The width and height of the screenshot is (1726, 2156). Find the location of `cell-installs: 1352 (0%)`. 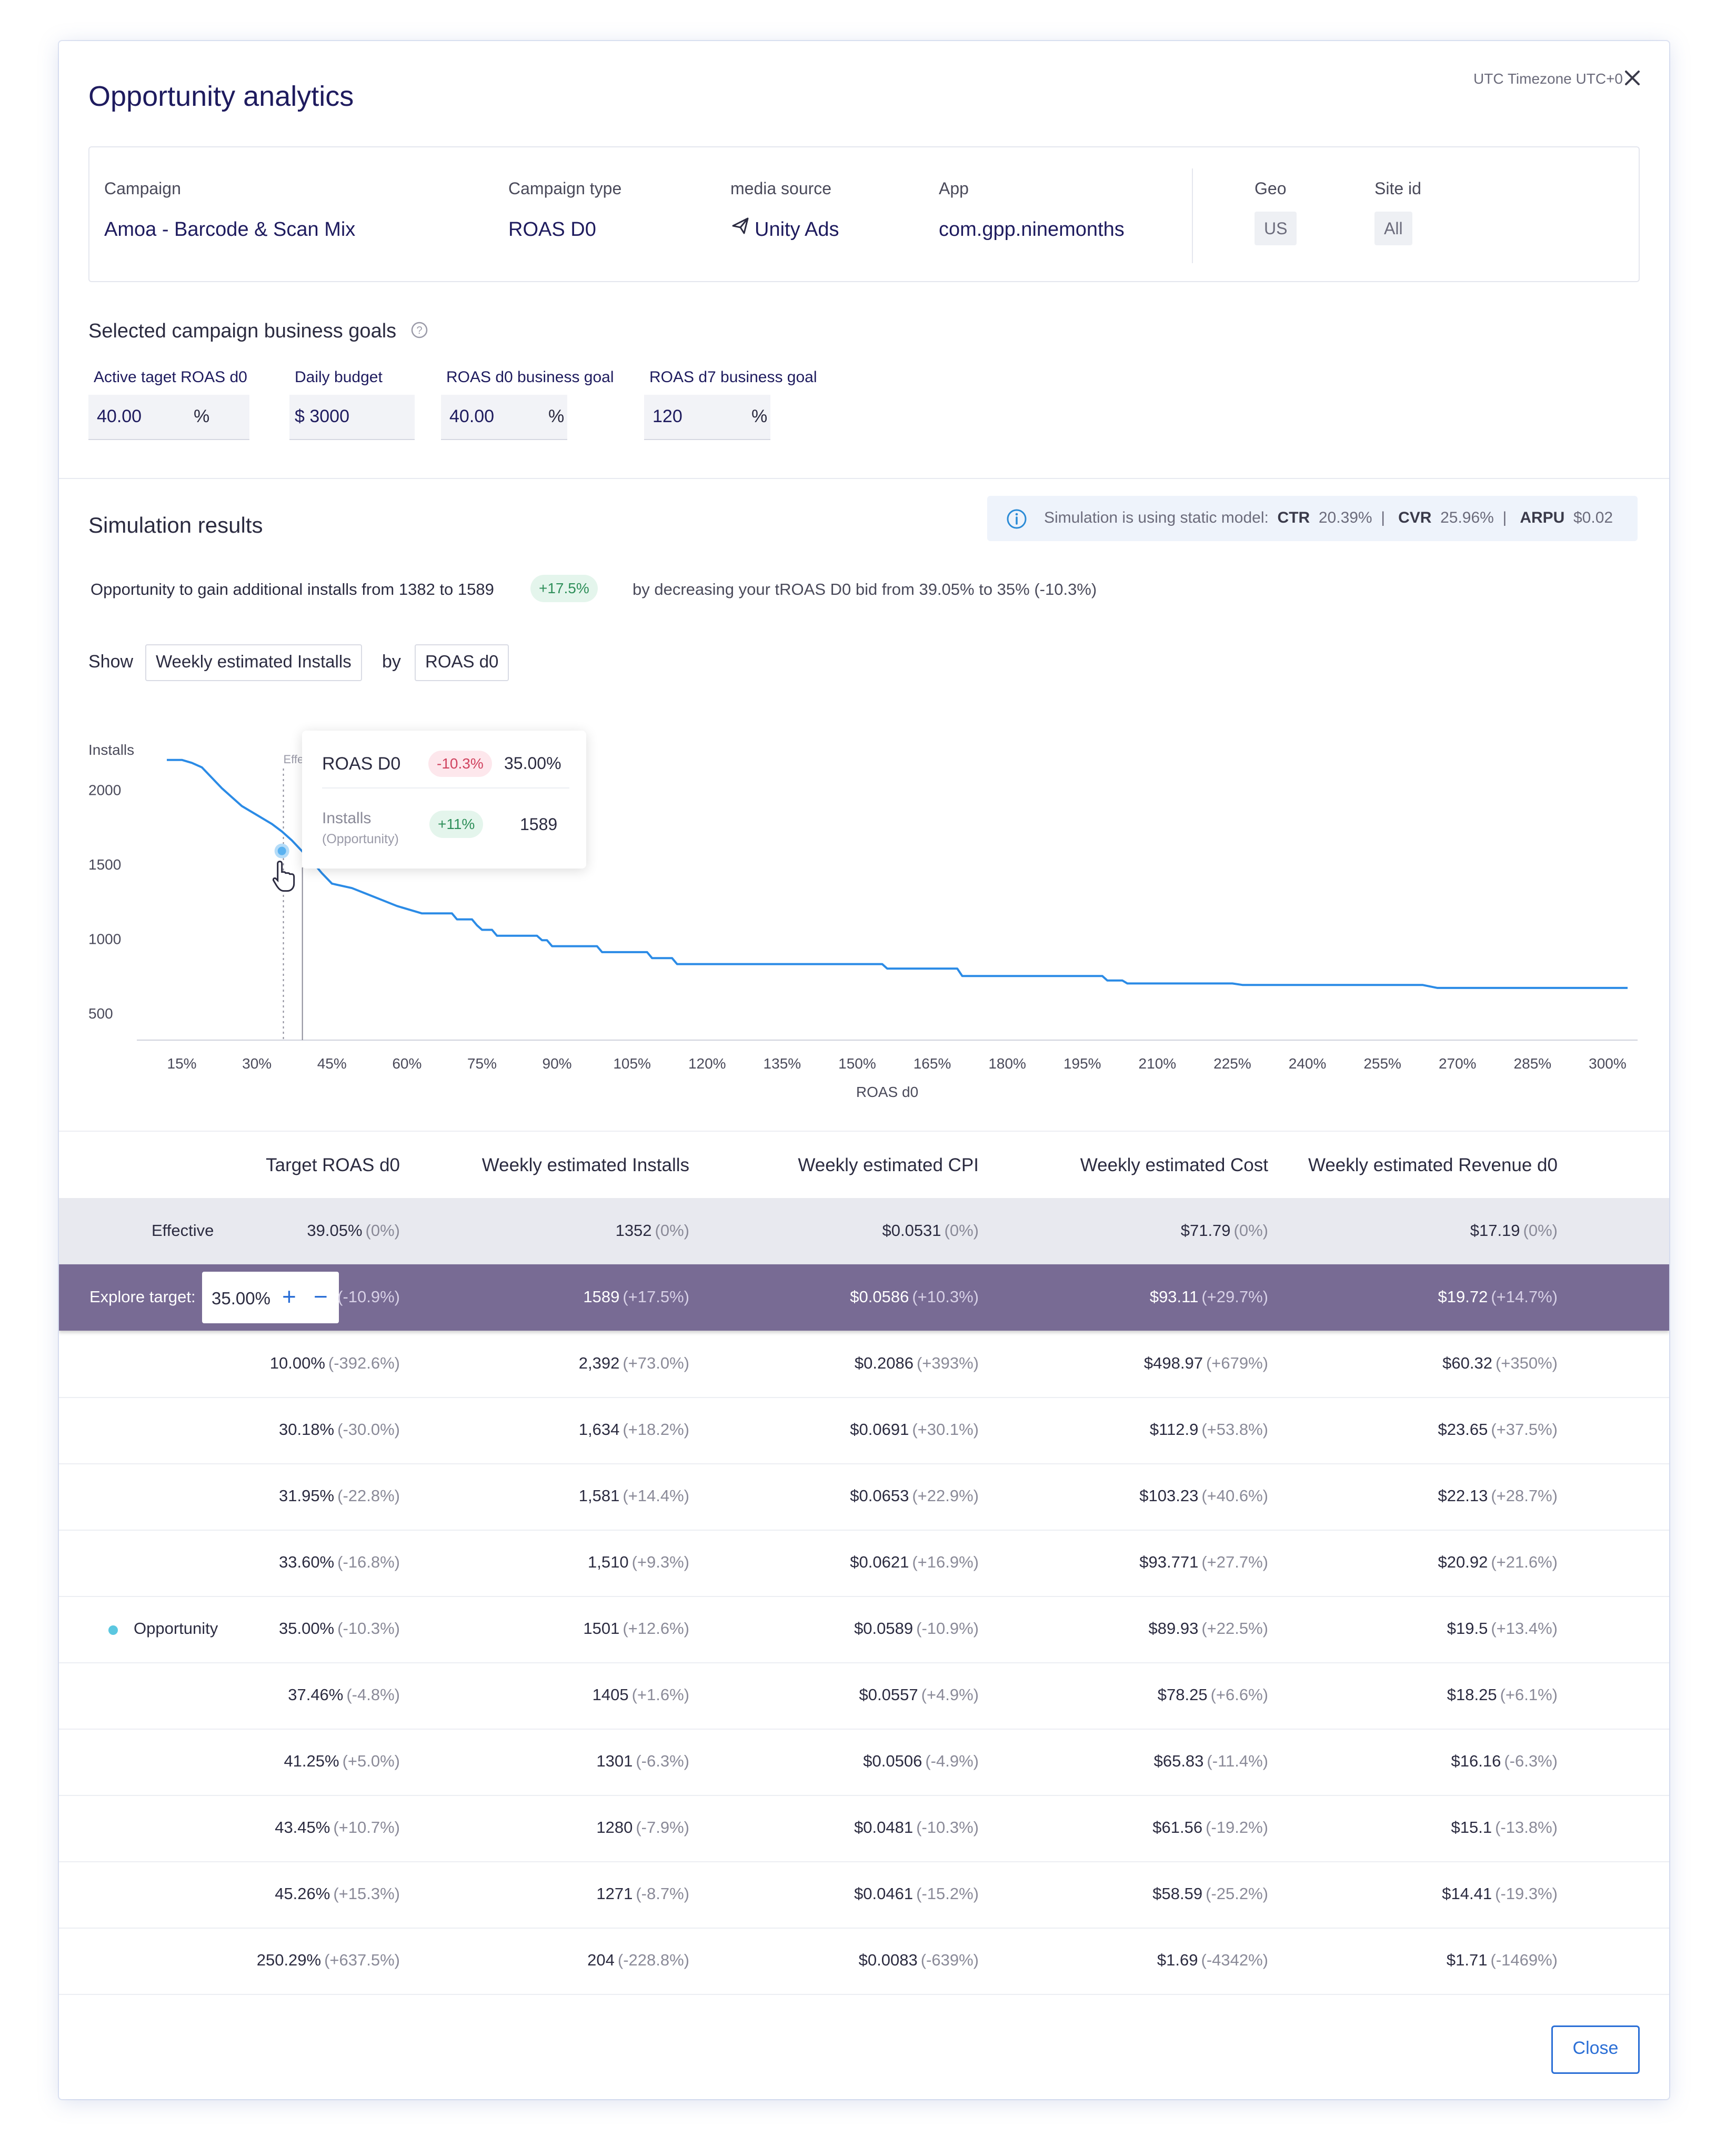

cell-installs: 1352 (0%) is located at coordinates (652, 1230).